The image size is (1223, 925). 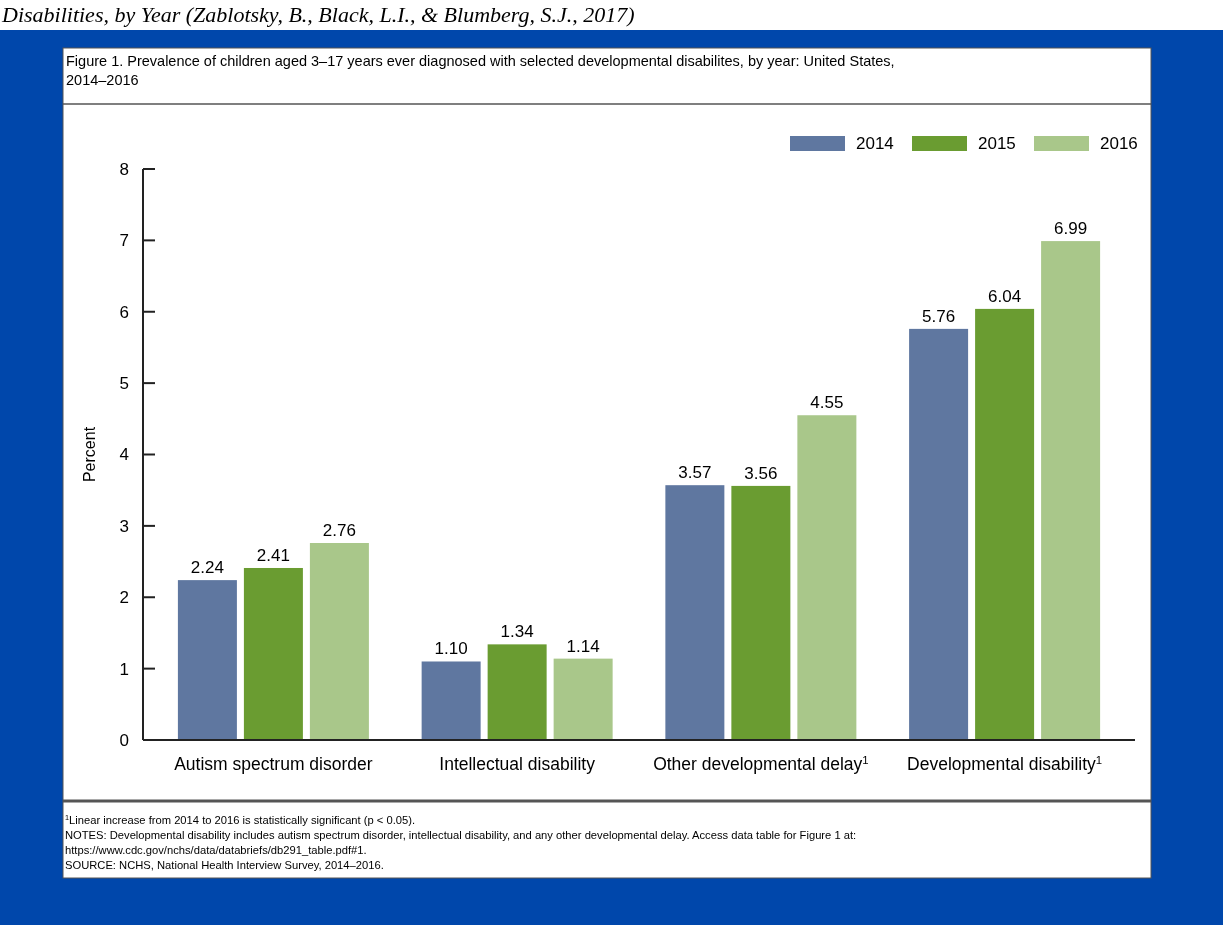 What do you see at coordinates (124, 740) in the screenshot?
I see `y-tick-label: 0` at bounding box center [124, 740].